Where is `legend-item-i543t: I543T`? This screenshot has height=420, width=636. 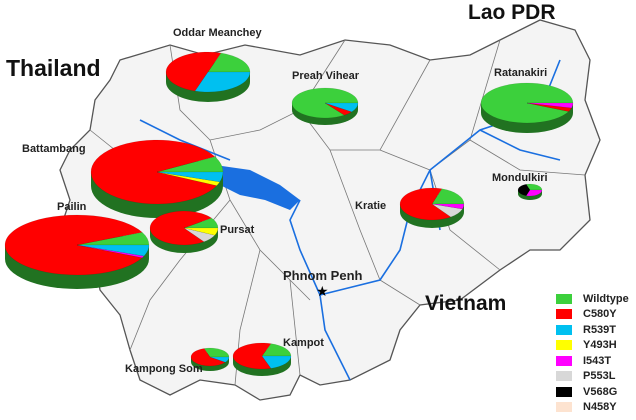 legend-item-i543t: I543T is located at coordinates (592, 361).